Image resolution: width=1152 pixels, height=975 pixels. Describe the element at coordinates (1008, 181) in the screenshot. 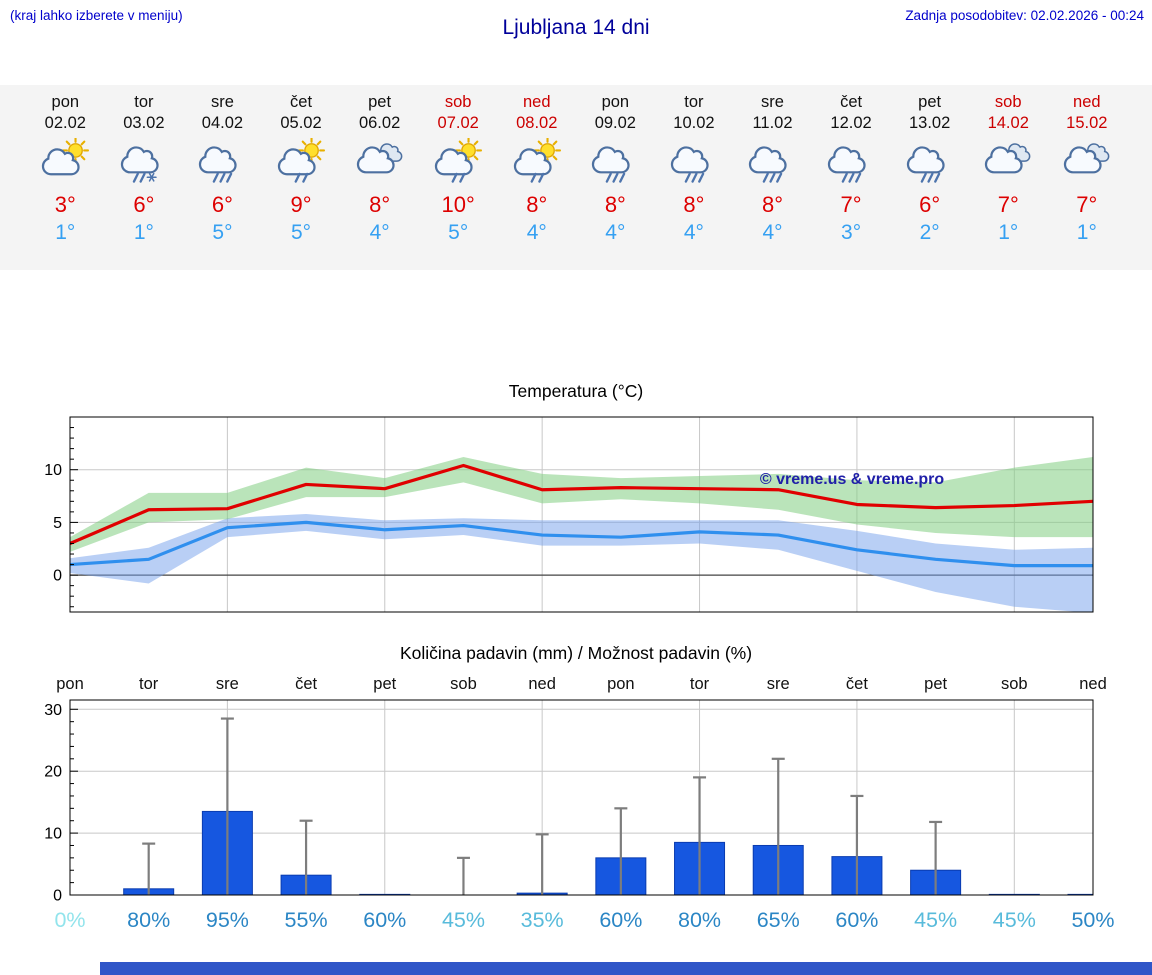

I see `forecast-day-12: sob 14.02 7° 1°` at that location.